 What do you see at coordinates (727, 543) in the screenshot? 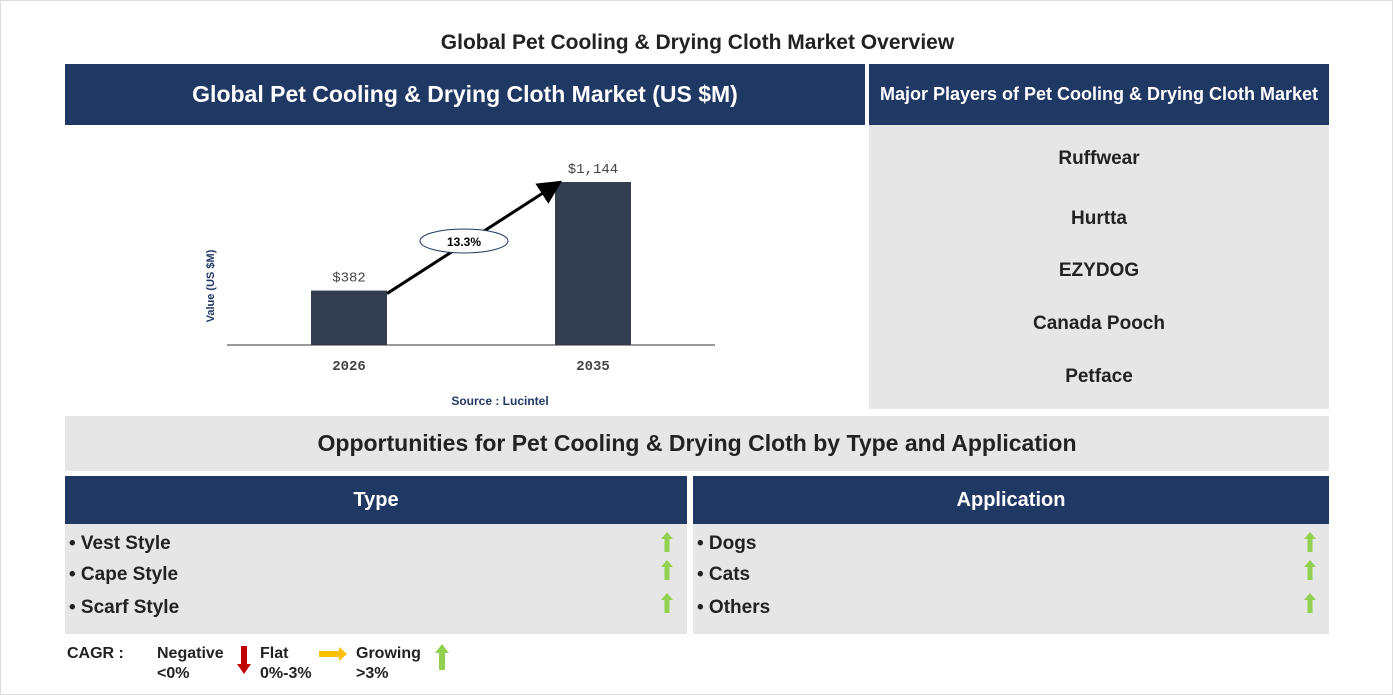
I see `application-item: • Dogs` at bounding box center [727, 543].